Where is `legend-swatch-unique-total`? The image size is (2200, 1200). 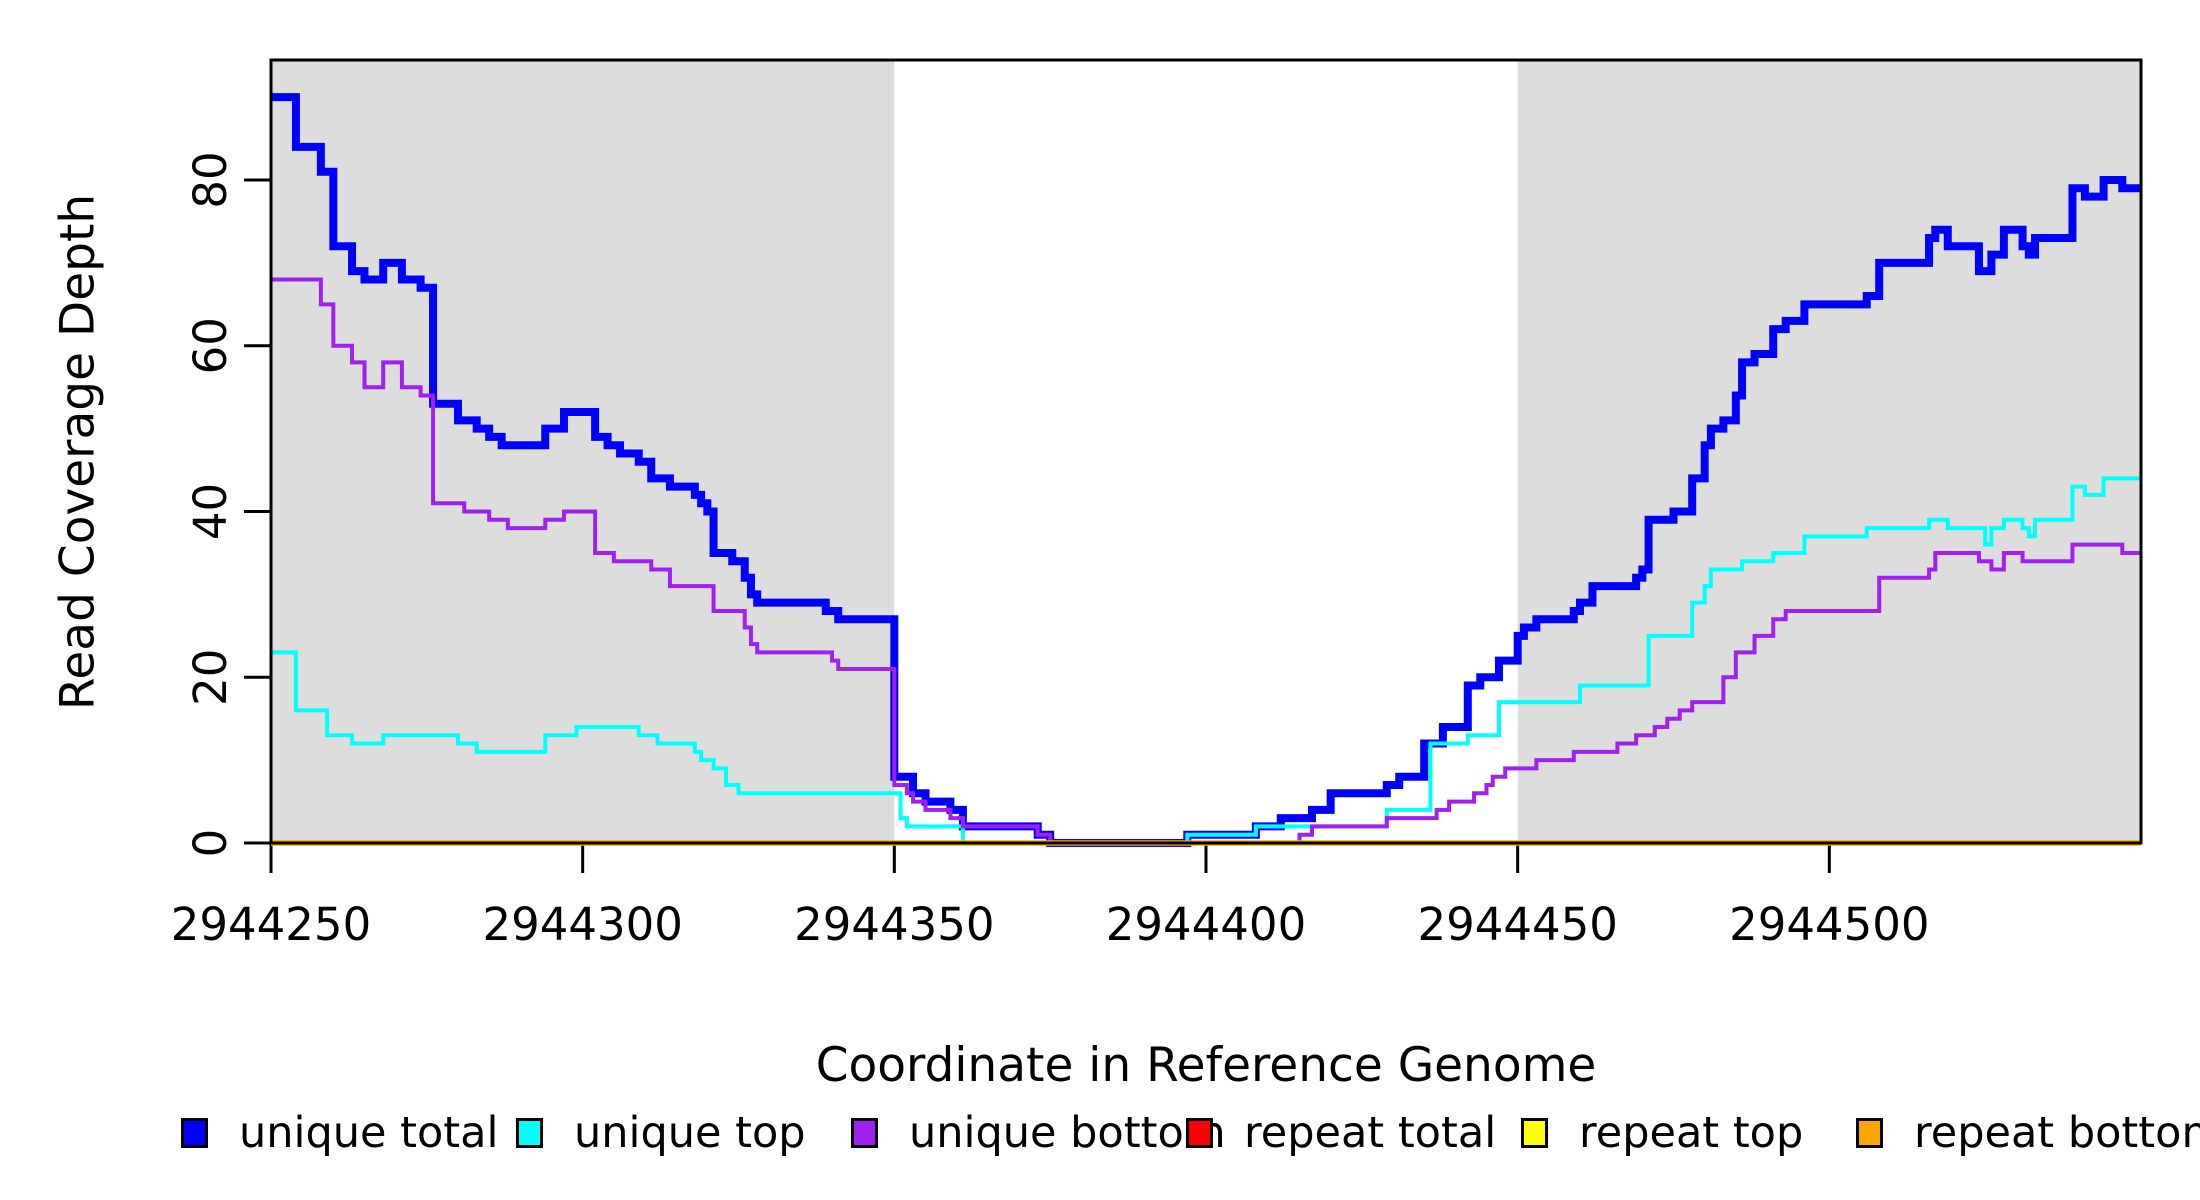
legend-swatch-unique-total is located at coordinates (194, 1133).